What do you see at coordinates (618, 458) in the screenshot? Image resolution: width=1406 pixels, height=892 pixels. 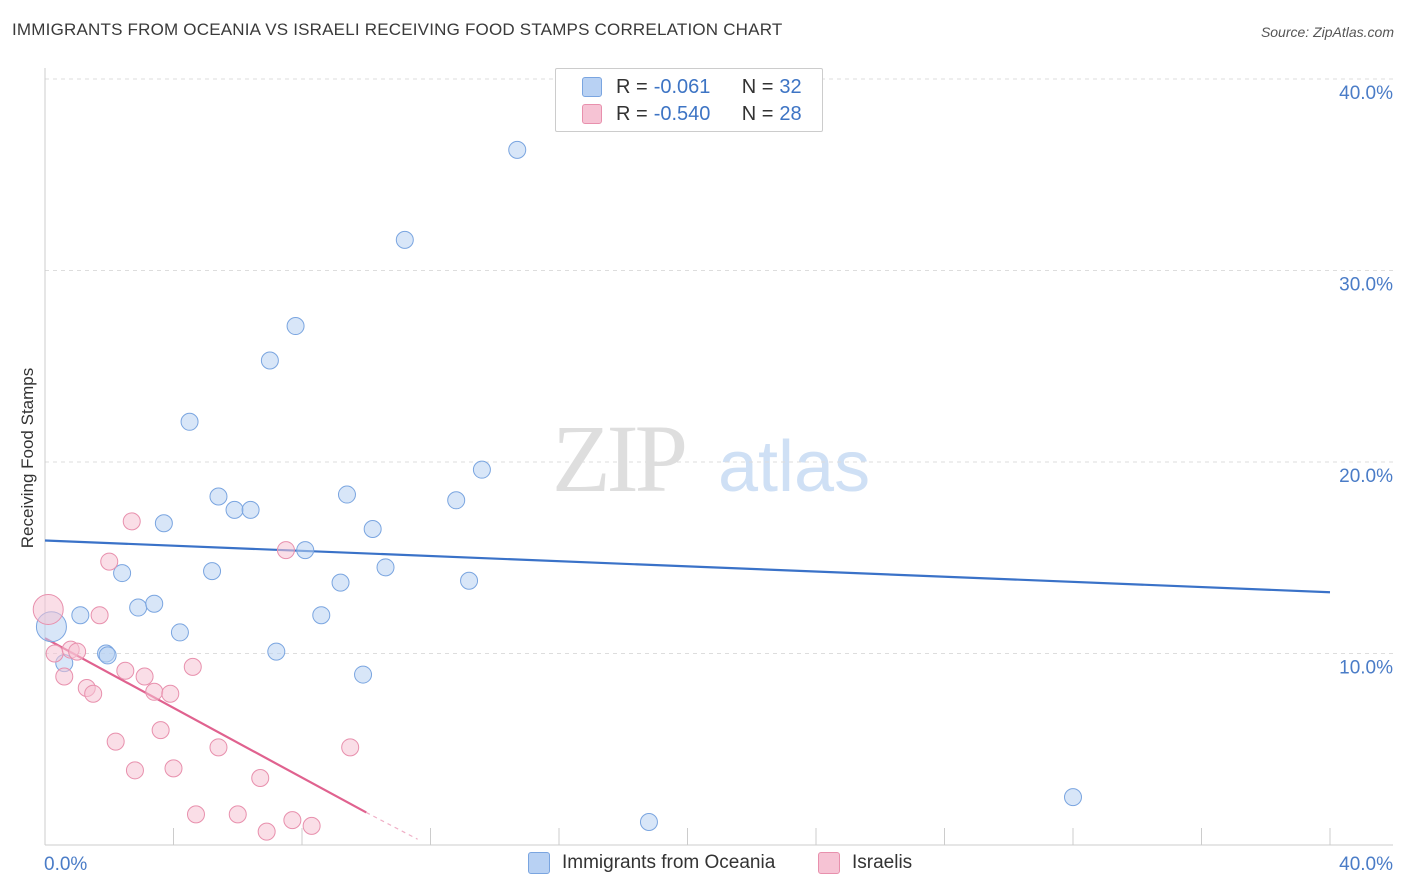 I see `watermark-zip: ZIP` at bounding box center [618, 458].